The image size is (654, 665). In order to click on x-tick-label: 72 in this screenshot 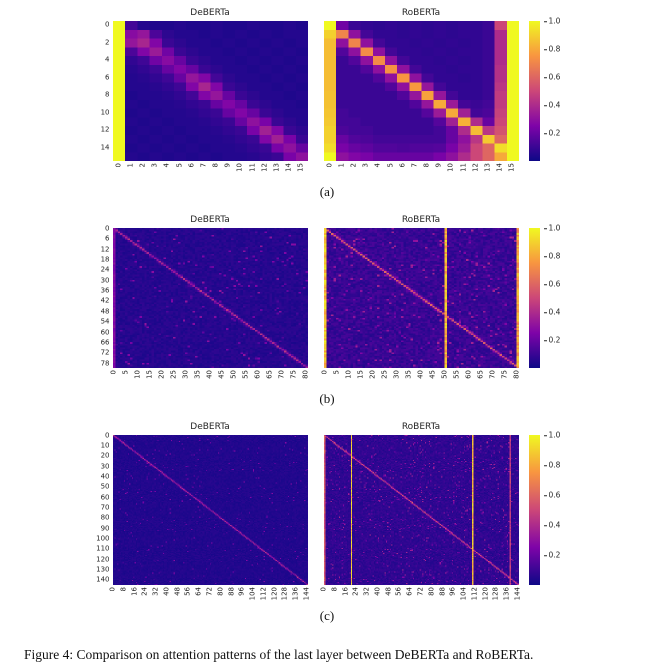, I will do `click(209, 591)`.